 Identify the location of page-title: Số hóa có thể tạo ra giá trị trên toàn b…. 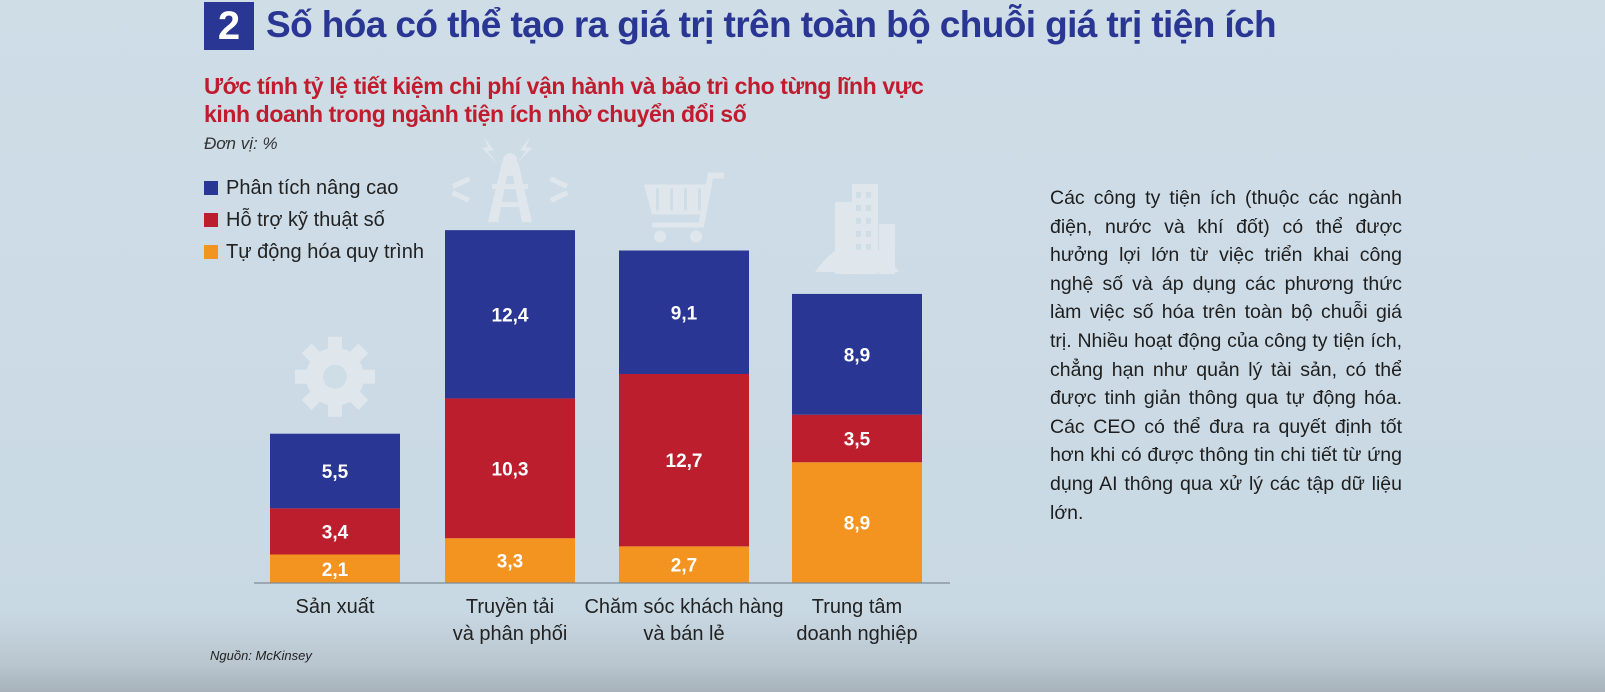
(771, 24).